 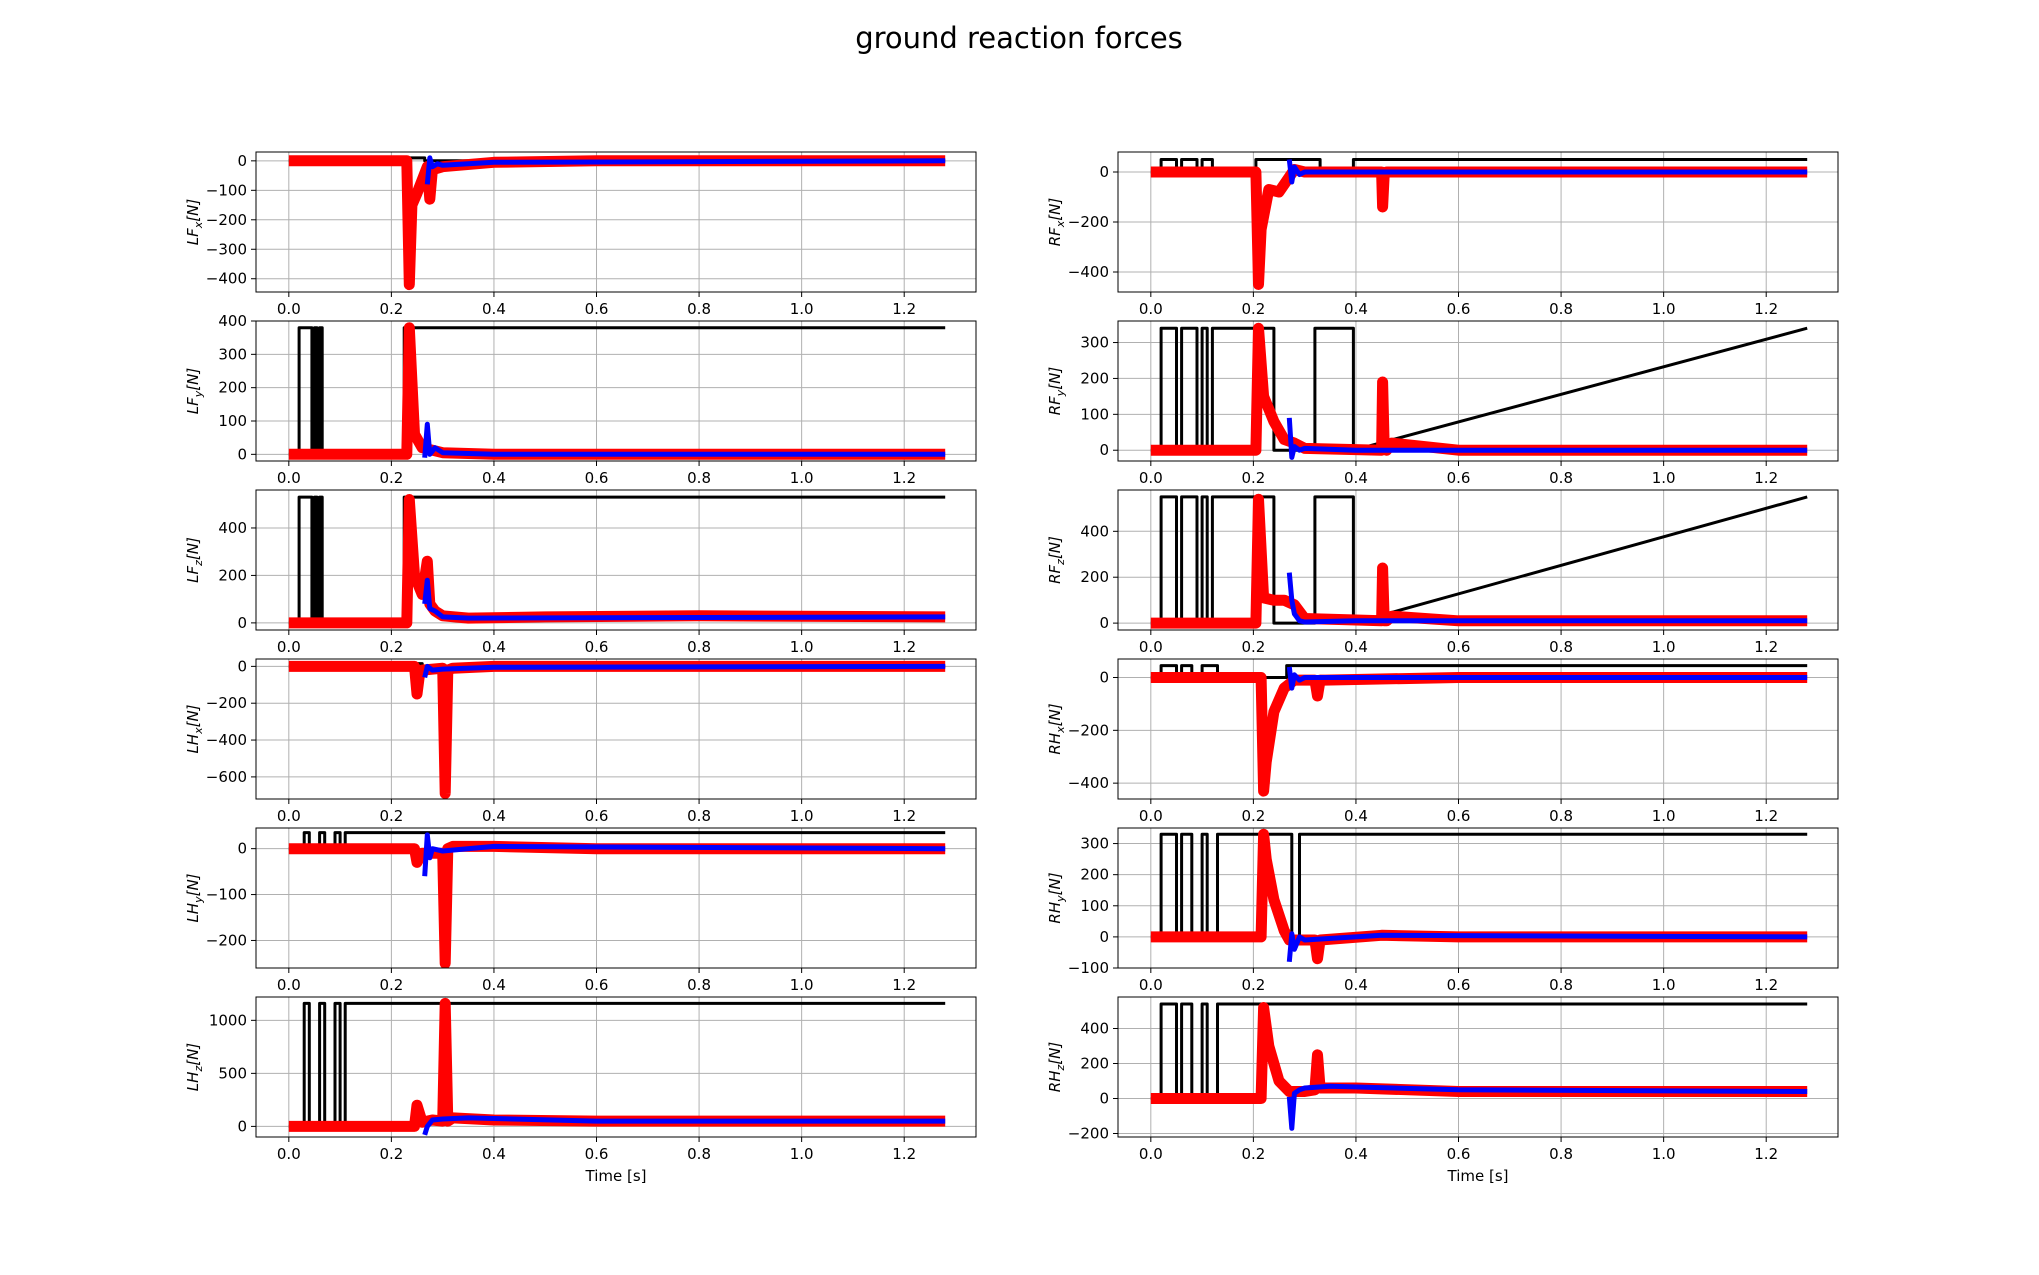 I want to click on x-axis-label-left: Time [s], so click(x=616, y=1176).